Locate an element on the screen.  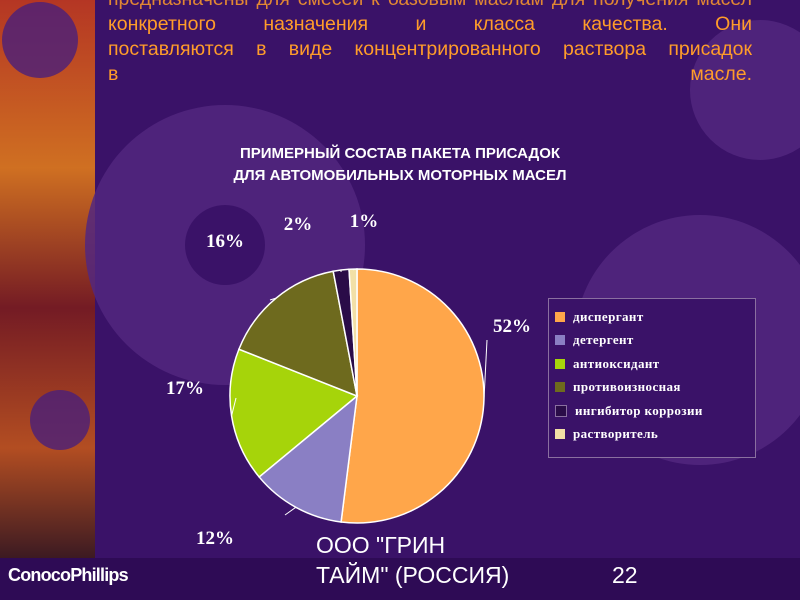
footer-band is located at coordinates (400, 579).